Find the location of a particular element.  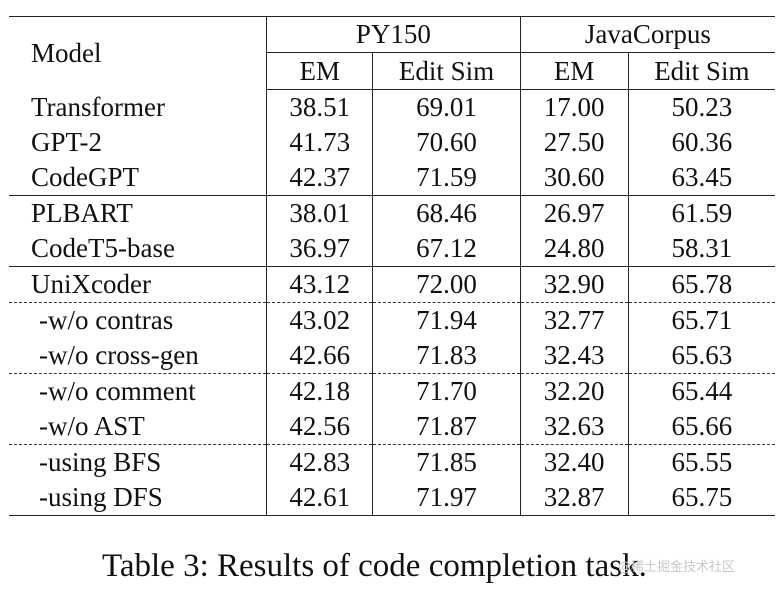

table-row: CodeGPT 42.37 71.59 30.60 63.45 is located at coordinates (392, 178).